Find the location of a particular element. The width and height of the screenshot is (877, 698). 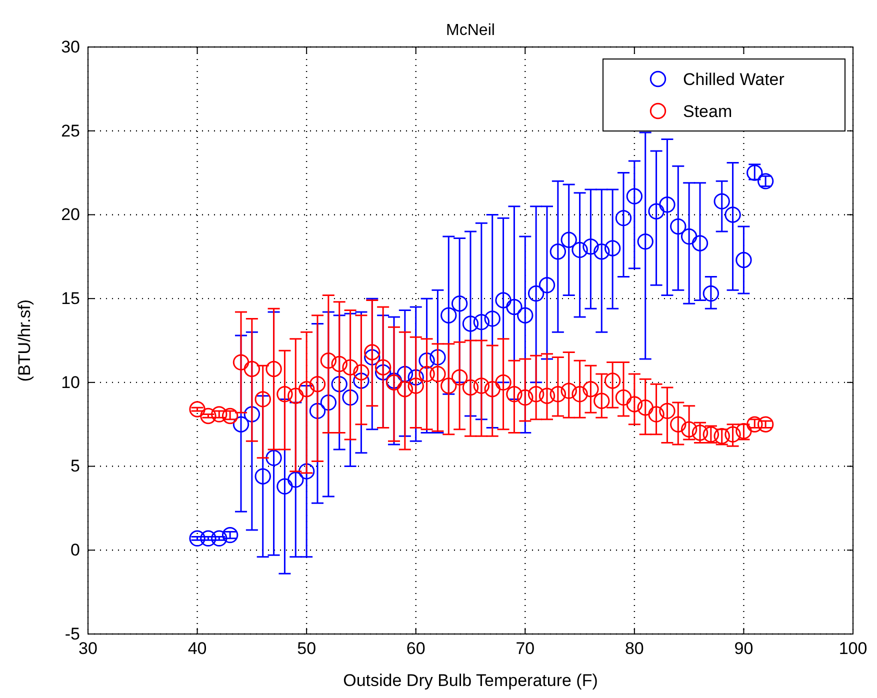

y-axis-title: (BTU/hr.sf) is located at coordinates (24, 340).